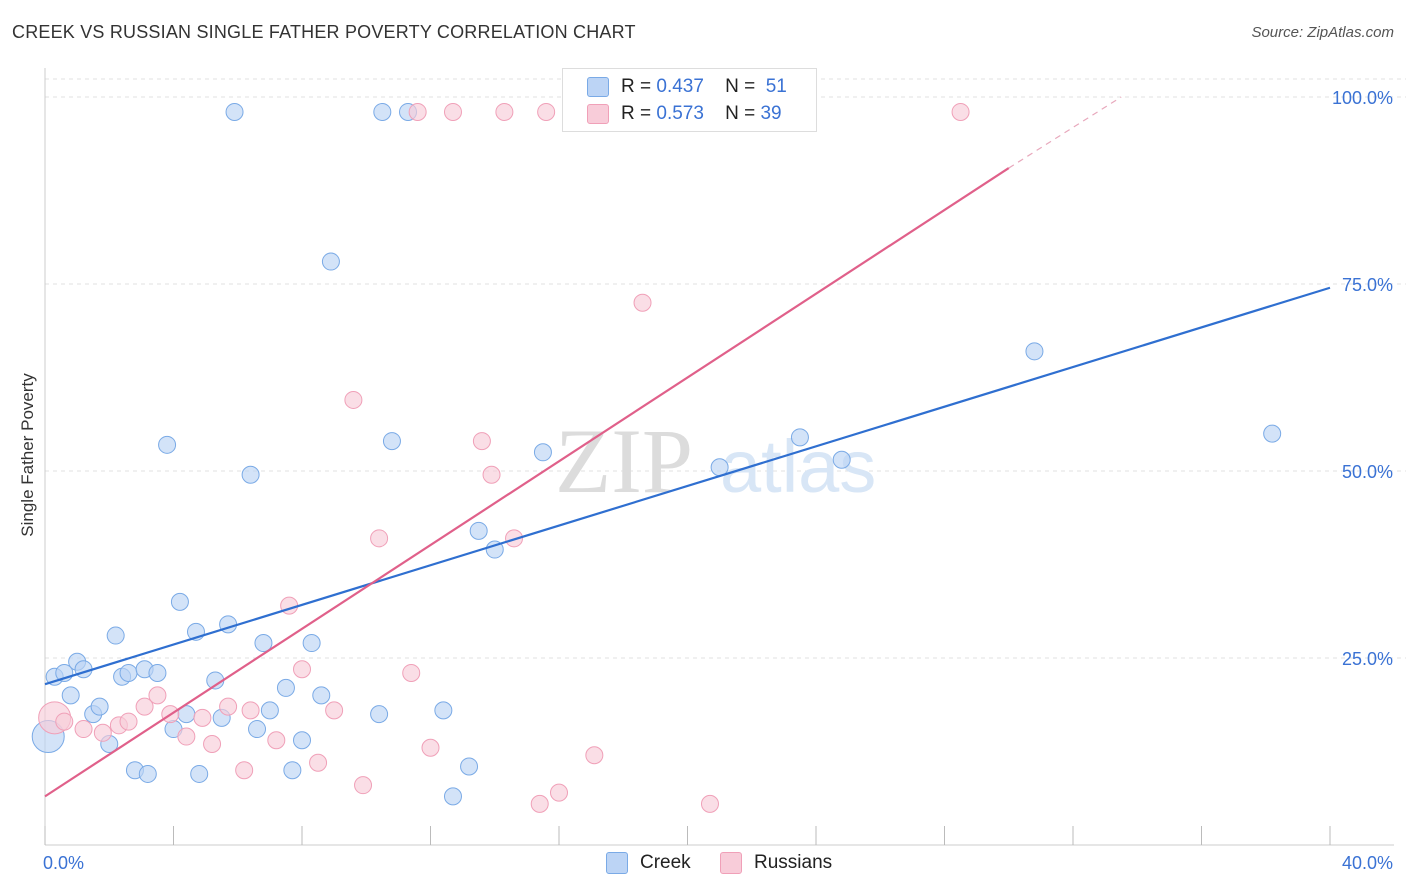  Describe the element at coordinates (1367, 863) in the screenshot. I see `x-tick-label-max: 40.0%` at that location.